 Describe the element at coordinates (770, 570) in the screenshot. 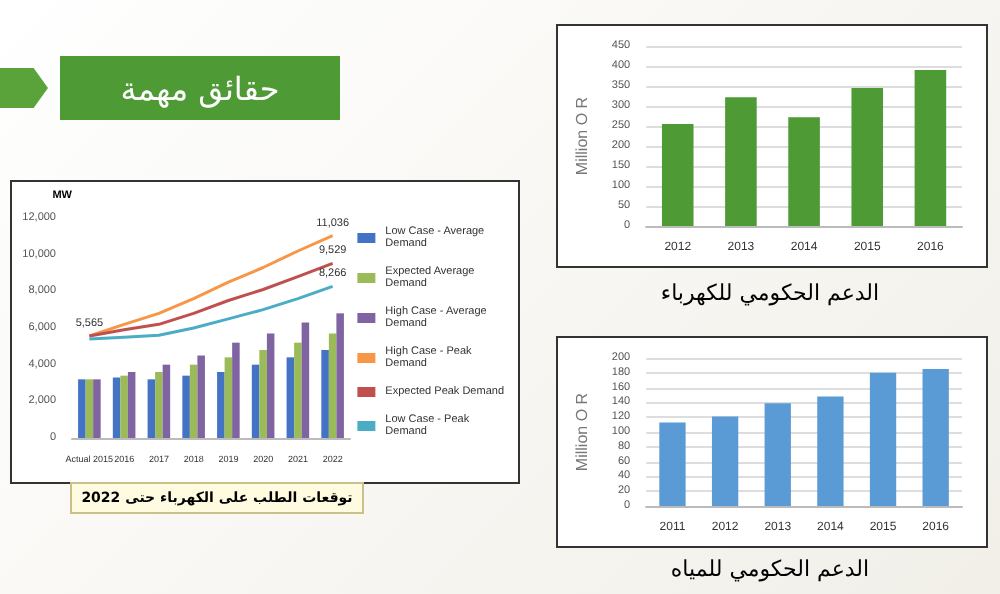

I see `text: الدعم الحكومي للمياه` at that location.